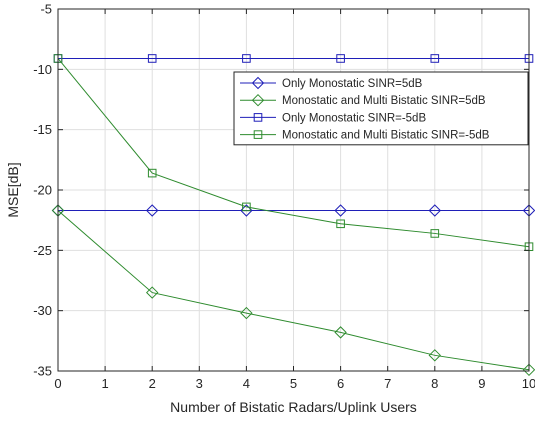  I want to click on legend-label: Monostatic and Multi Bistatic SINR=-5dB, so click(386, 136).